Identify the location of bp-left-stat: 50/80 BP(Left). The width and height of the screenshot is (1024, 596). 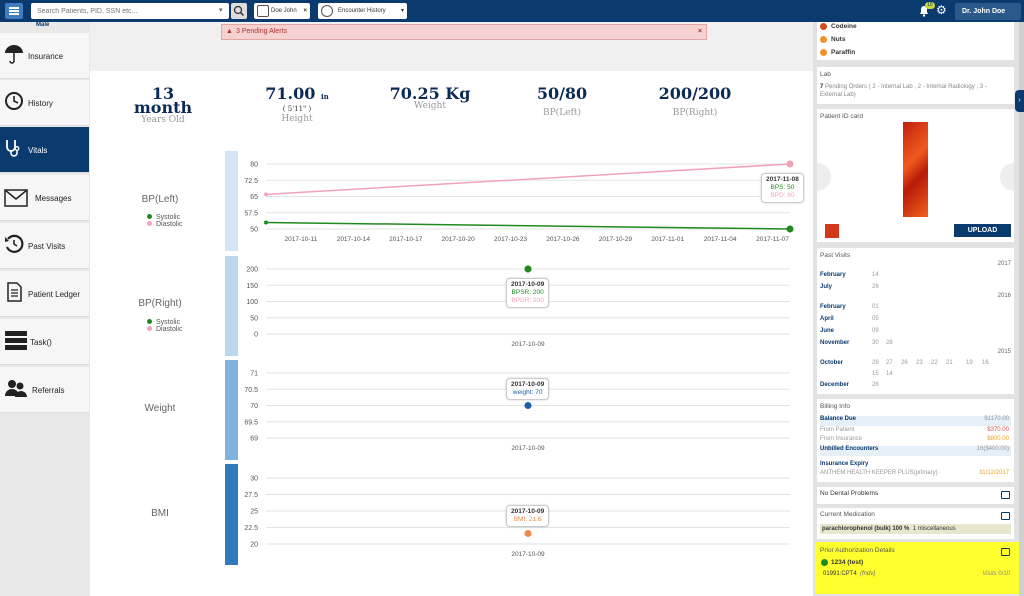
(562, 101).